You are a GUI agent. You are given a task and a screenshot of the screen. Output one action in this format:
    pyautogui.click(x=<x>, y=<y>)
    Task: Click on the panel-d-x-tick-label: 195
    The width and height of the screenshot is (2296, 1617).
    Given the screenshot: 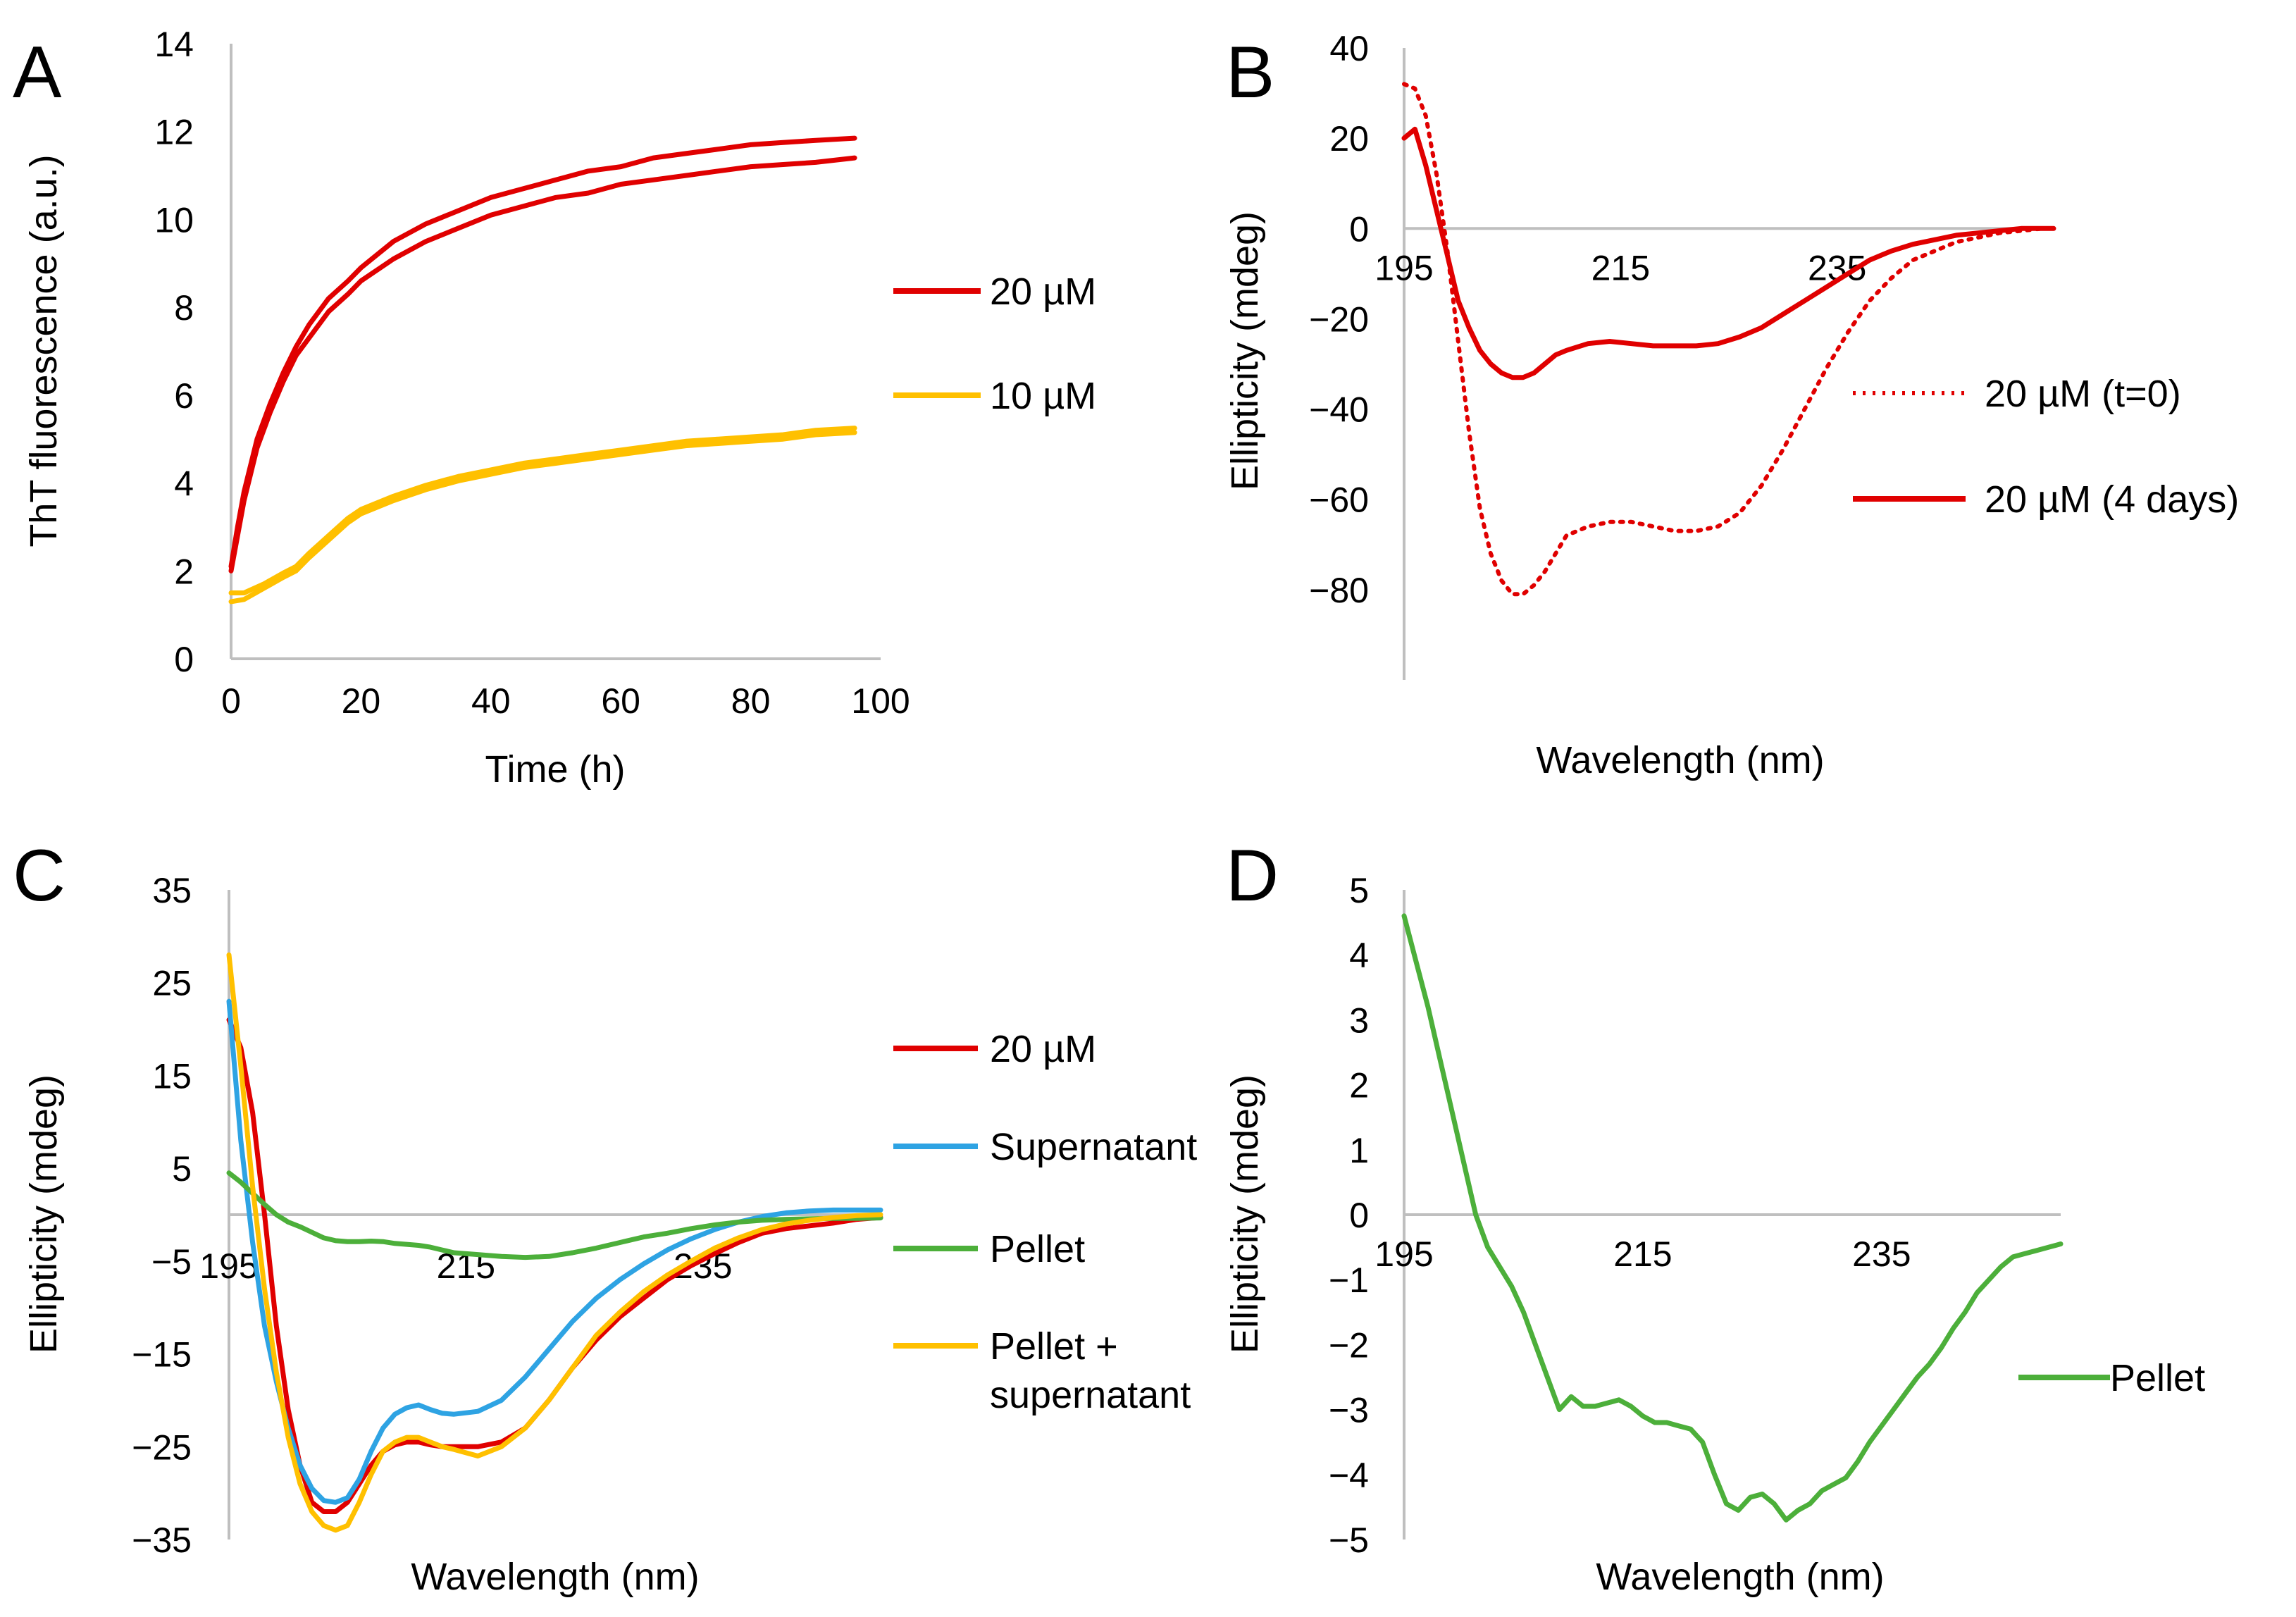 What is the action you would take?
    pyautogui.click(x=1404, y=1254)
    